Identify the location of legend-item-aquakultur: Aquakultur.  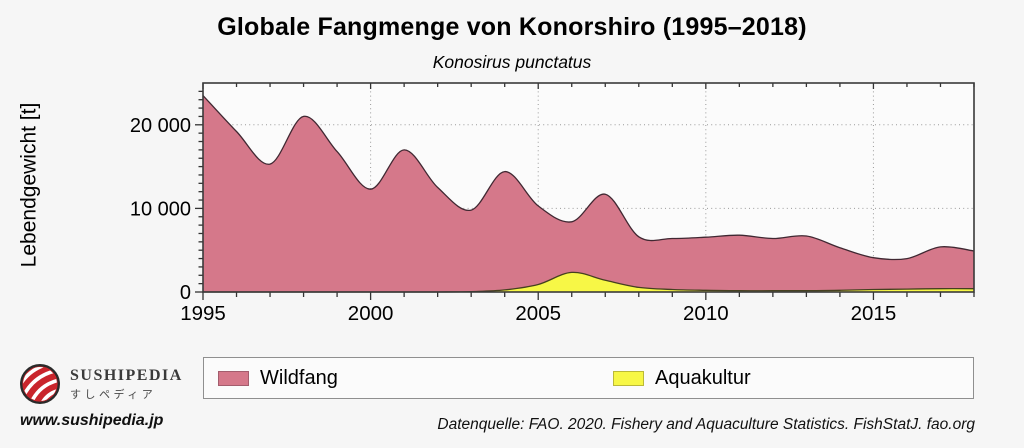
(682, 378).